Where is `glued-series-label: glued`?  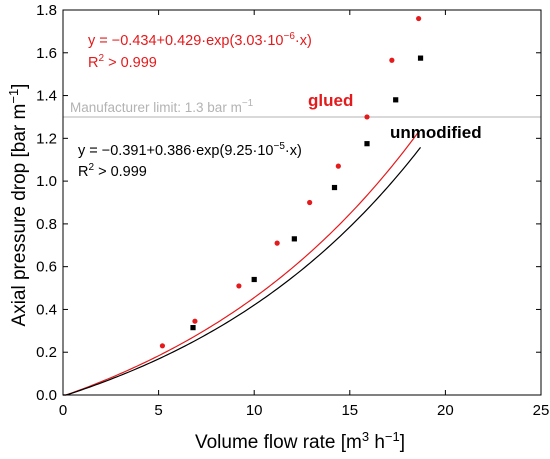
glued-series-label: glued is located at coordinates (330, 100).